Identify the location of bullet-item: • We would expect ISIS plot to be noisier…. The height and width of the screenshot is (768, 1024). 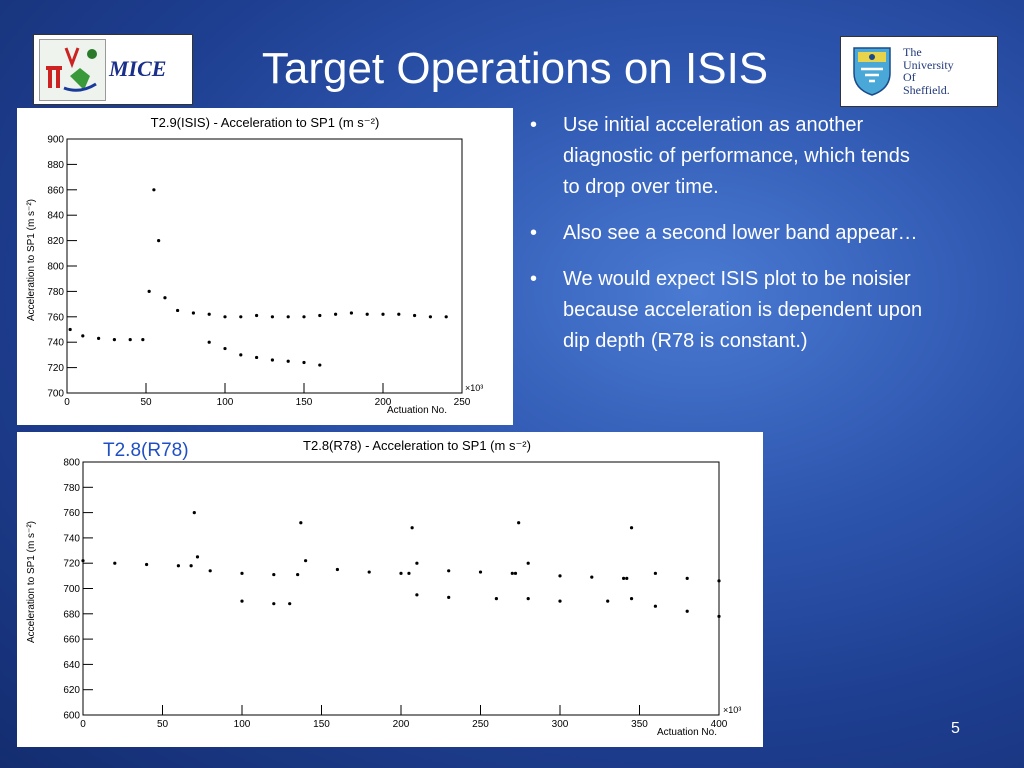
(728, 310).